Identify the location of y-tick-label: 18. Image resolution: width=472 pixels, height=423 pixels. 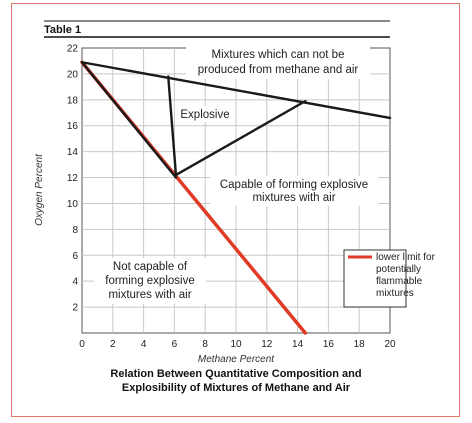
(73, 100).